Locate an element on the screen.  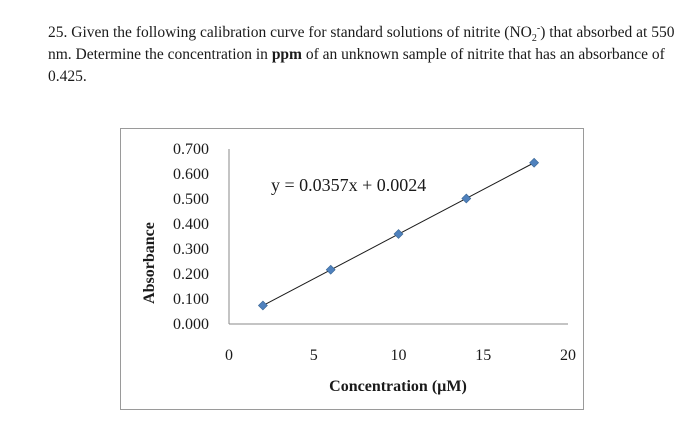
y-tick-label: 0.000 is located at coordinates (191, 324).